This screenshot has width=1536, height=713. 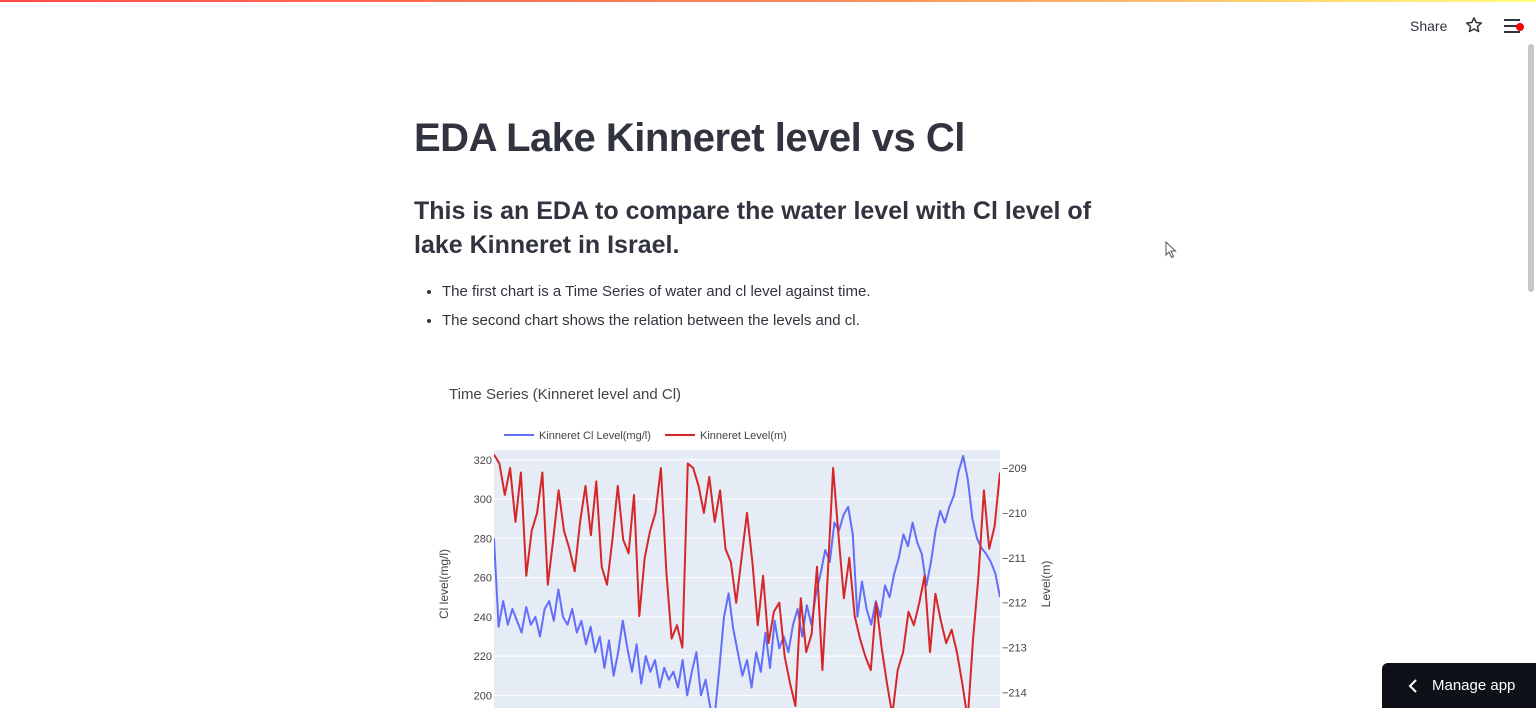 I want to click on page-title: EDA Lake Kinneret level vs Cl, so click(x=689, y=138).